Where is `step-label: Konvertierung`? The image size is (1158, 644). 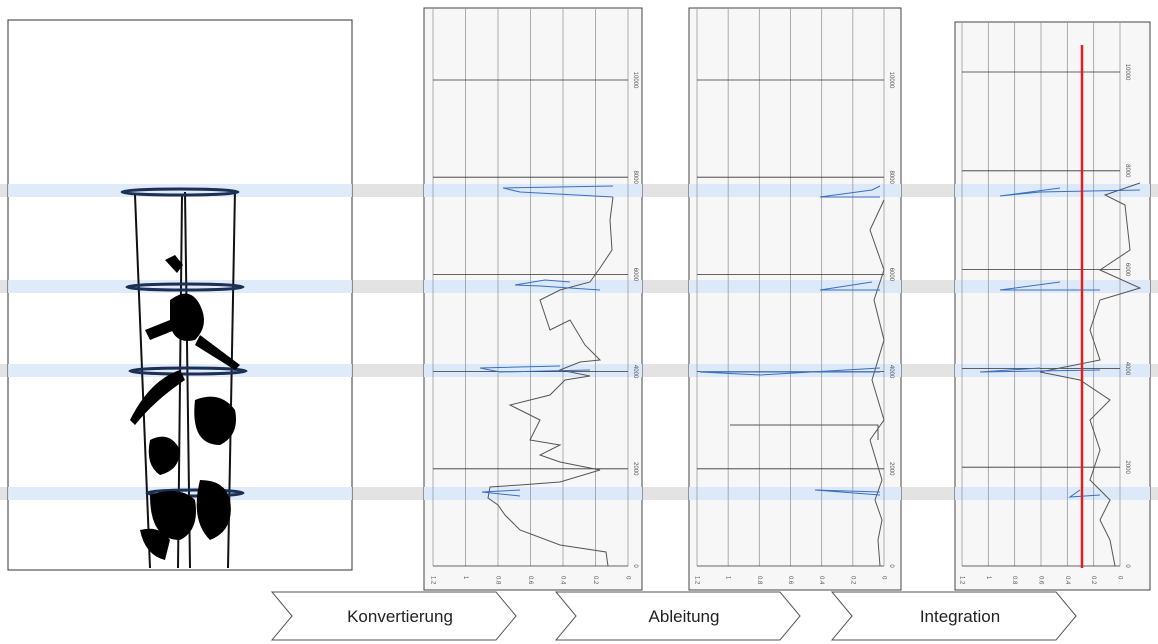 step-label: Konvertierung is located at coordinates (400, 616).